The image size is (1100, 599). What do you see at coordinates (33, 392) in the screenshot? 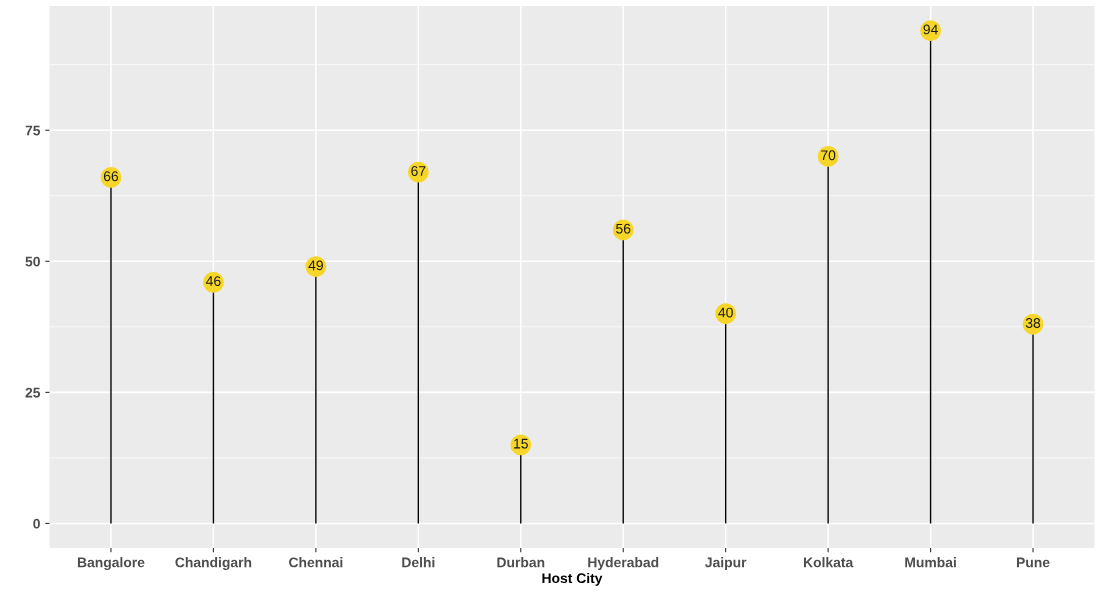
I see `y-tick-label: 25` at bounding box center [33, 392].